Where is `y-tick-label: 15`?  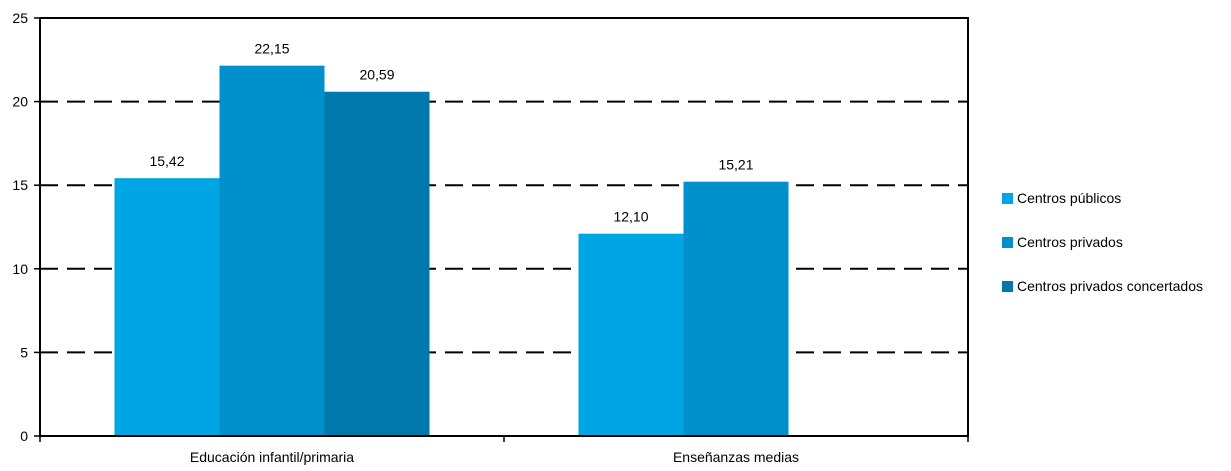 y-tick-label: 15 is located at coordinates (20, 185).